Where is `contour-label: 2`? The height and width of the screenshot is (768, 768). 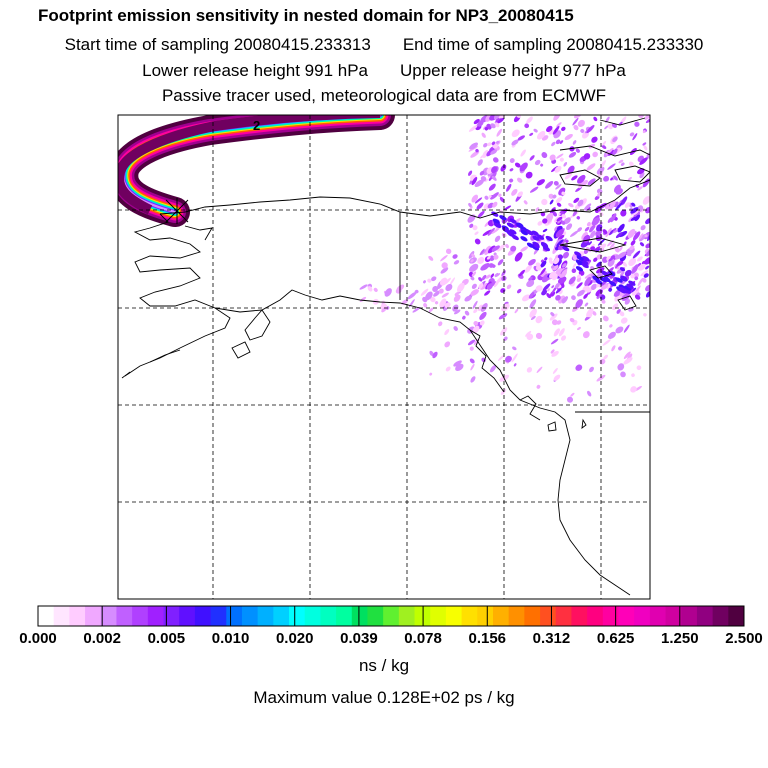 contour-label: 2 is located at coordinates (256, 125).